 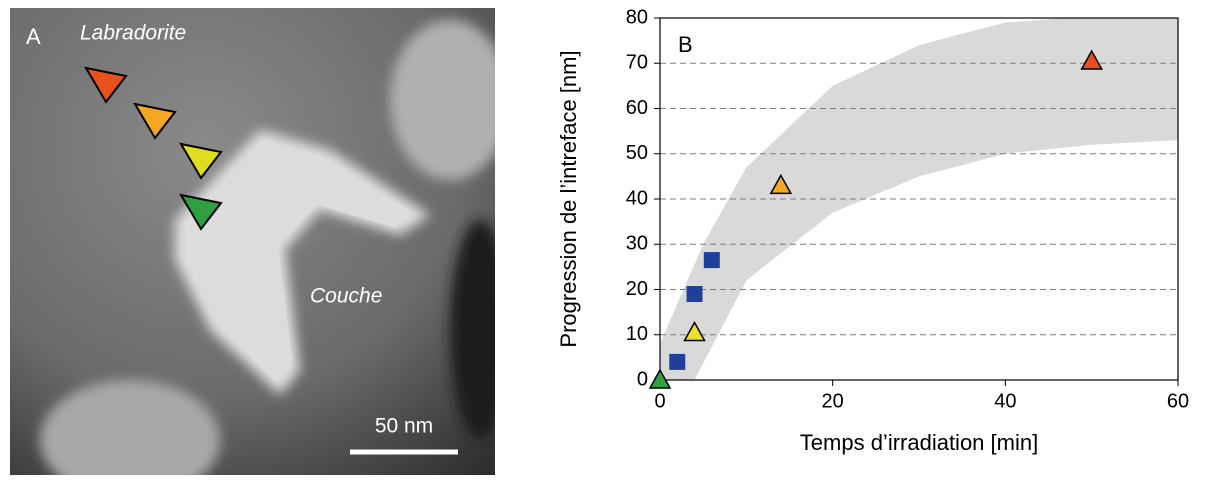 What do you see at coordinates (346, 296) in the screenshot?
I see `annotation: Couche` at bounding box center [346, 296].